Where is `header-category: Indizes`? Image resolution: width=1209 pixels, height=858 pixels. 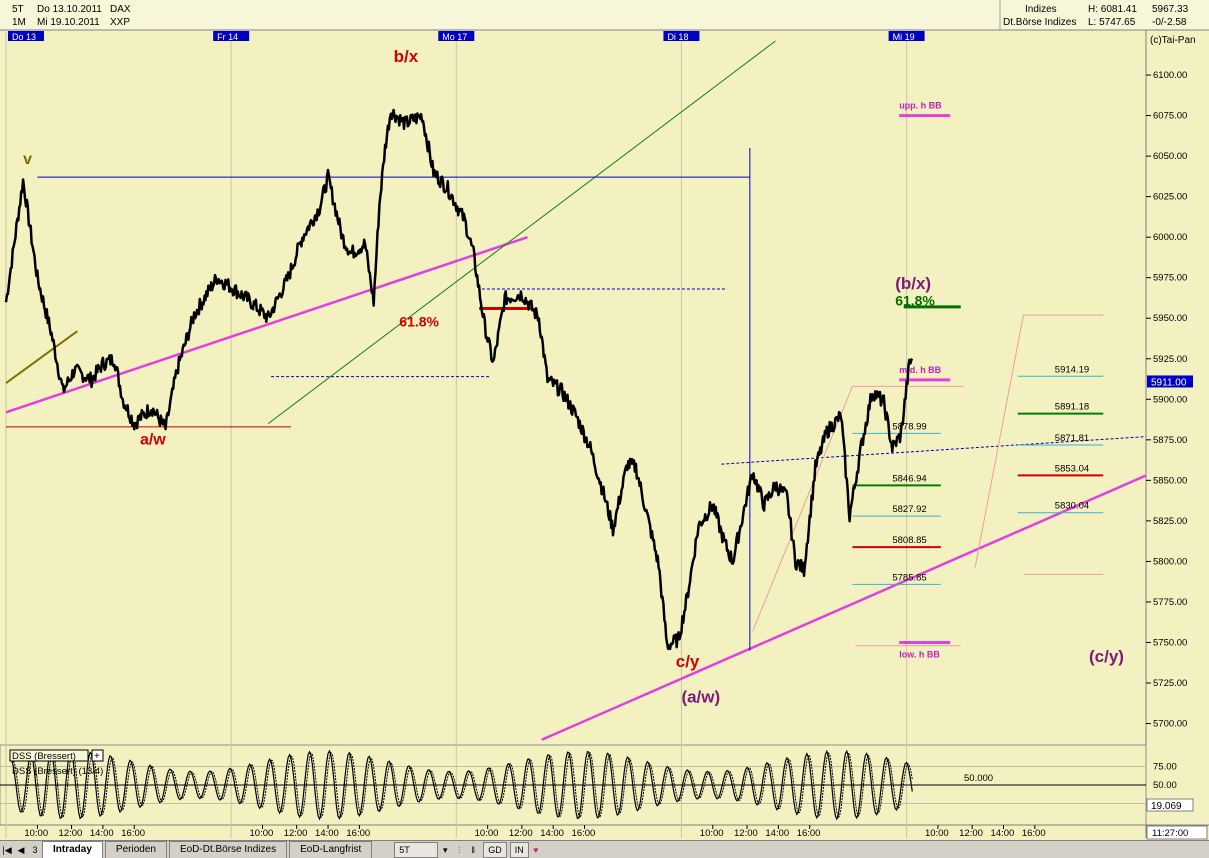 header-category: Indizes is located at coordinates (1041, 9).